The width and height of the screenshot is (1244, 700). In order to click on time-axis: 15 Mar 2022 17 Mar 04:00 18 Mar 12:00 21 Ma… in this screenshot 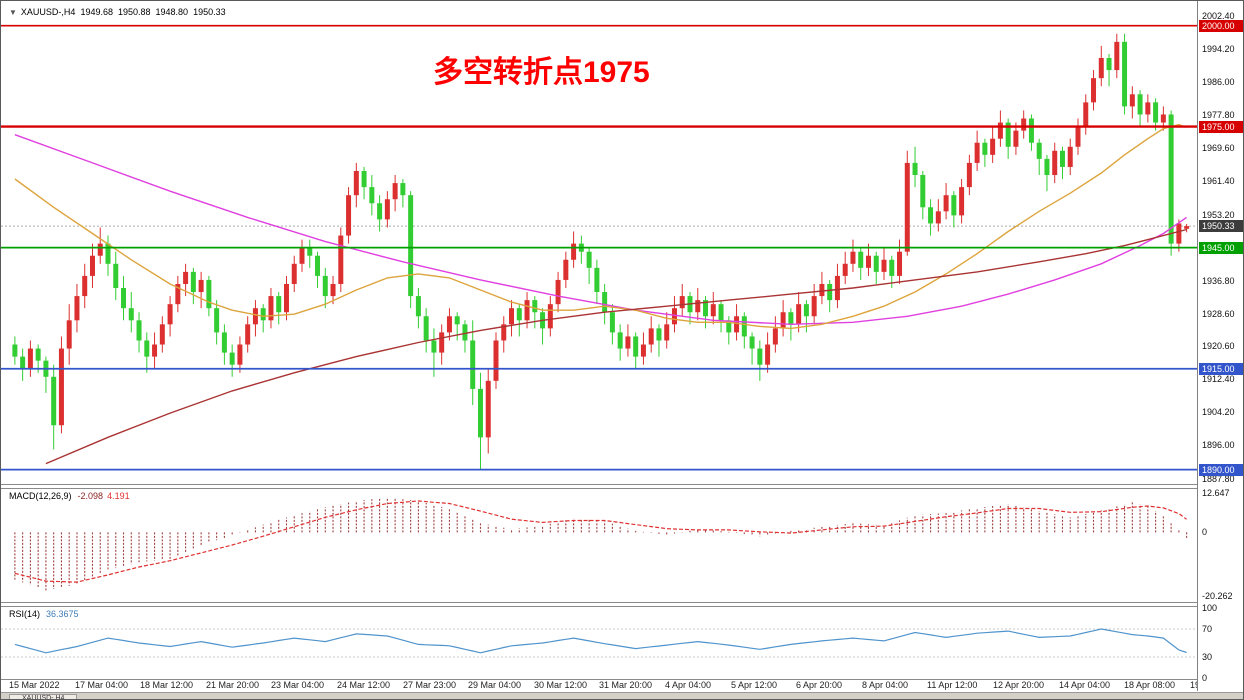, I will do `click(622, 685)`.